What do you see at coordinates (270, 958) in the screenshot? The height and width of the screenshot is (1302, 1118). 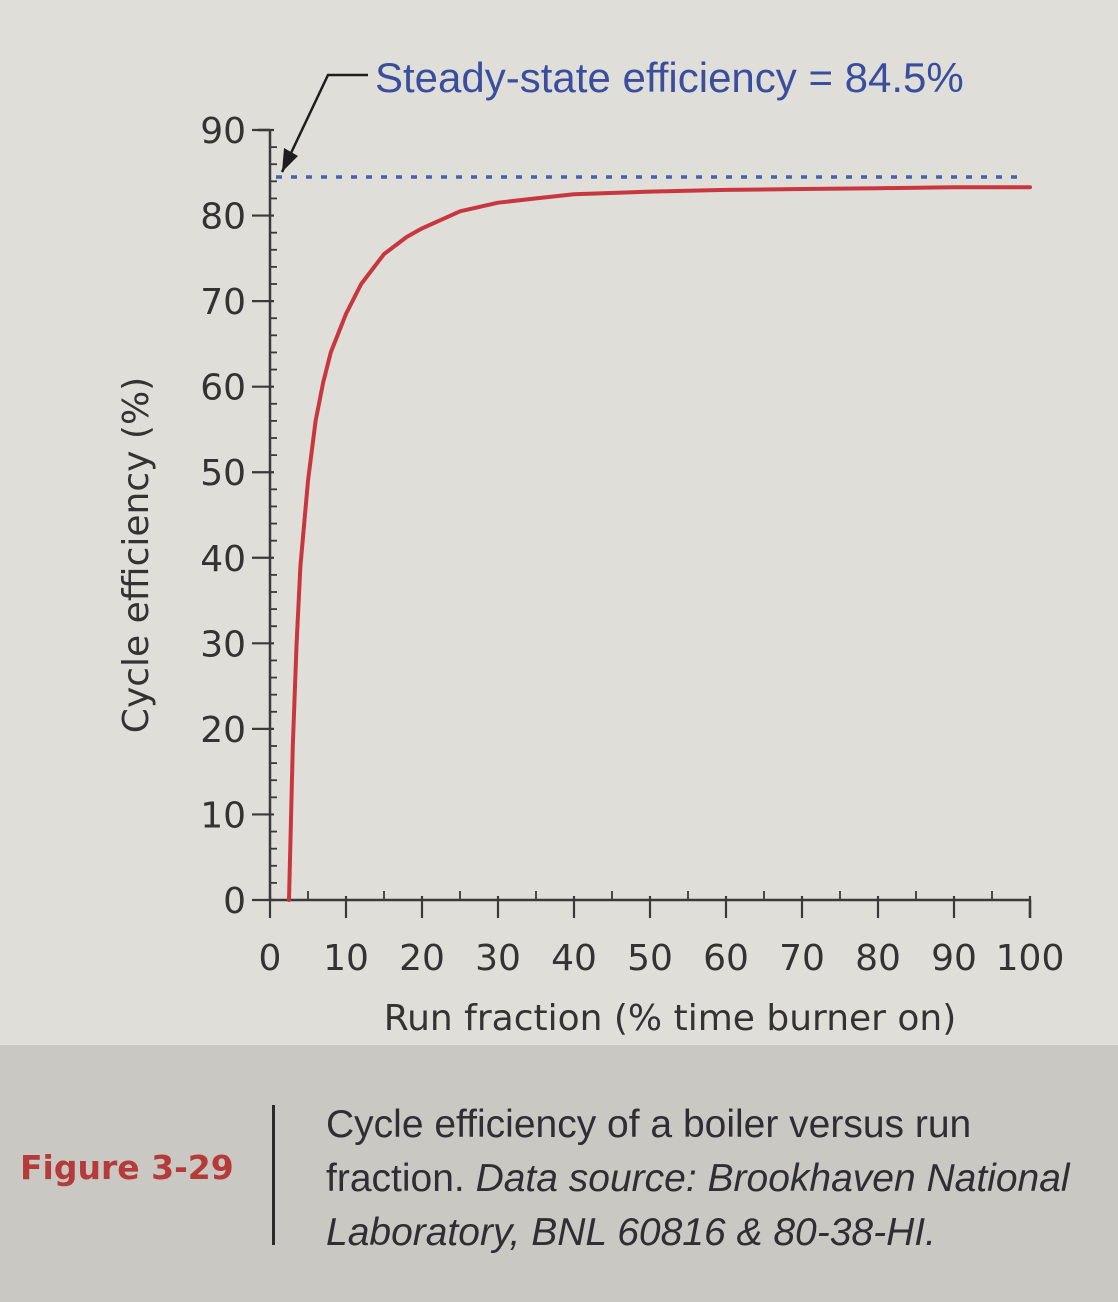 I see `x-tick-label: 0` at bounding box center [270, 958].